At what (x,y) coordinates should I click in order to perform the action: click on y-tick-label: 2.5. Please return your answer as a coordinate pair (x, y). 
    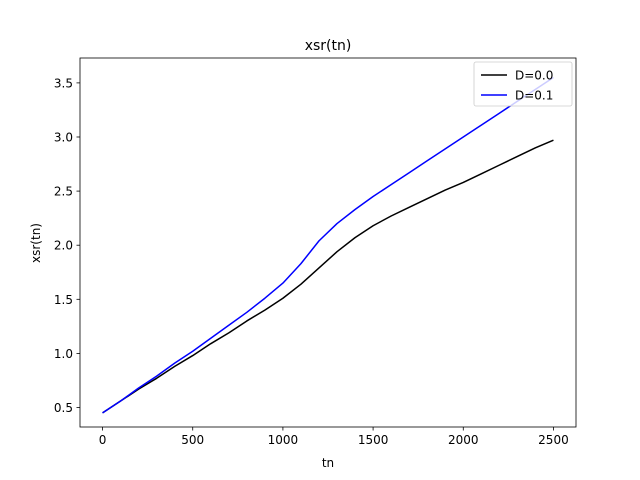
    Looking at the image, I should click on (63, 192).